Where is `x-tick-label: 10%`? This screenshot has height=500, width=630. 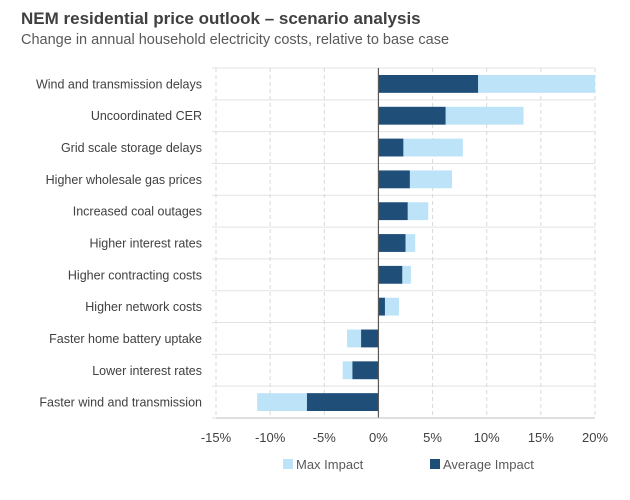
x-tick-label: 10% is located at coordinates (487, 437).